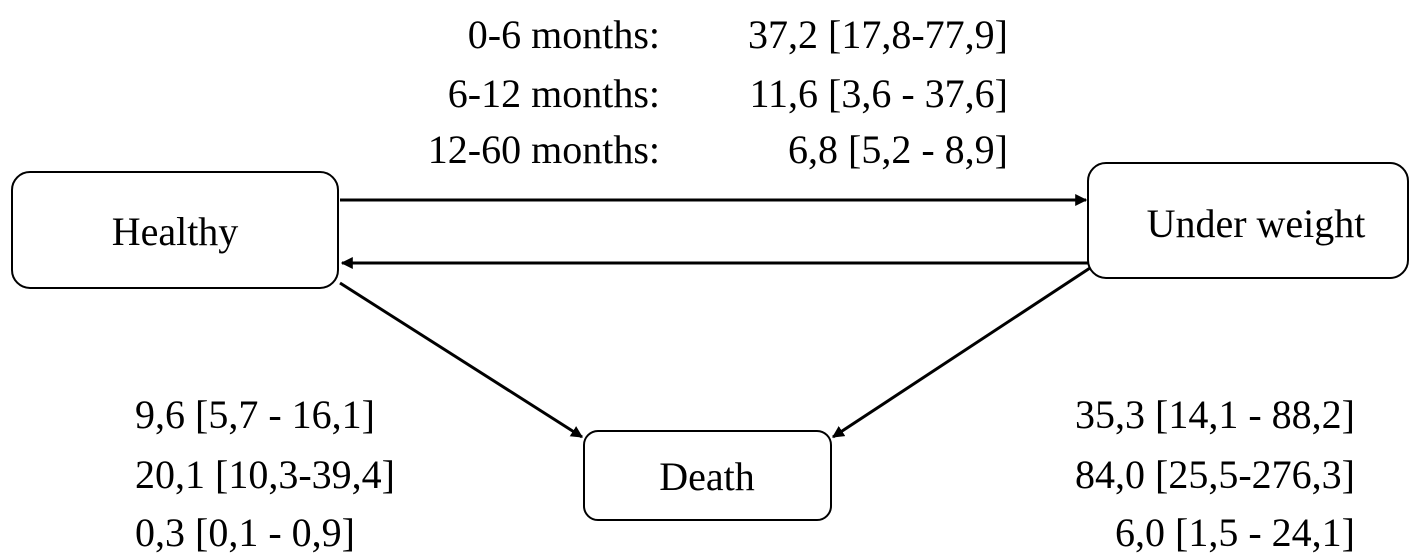  Describe the element at coordinates (255, 414) in the screenshot. I see `rate-value: 9,6 [5,7 - 16,1]` at that location.